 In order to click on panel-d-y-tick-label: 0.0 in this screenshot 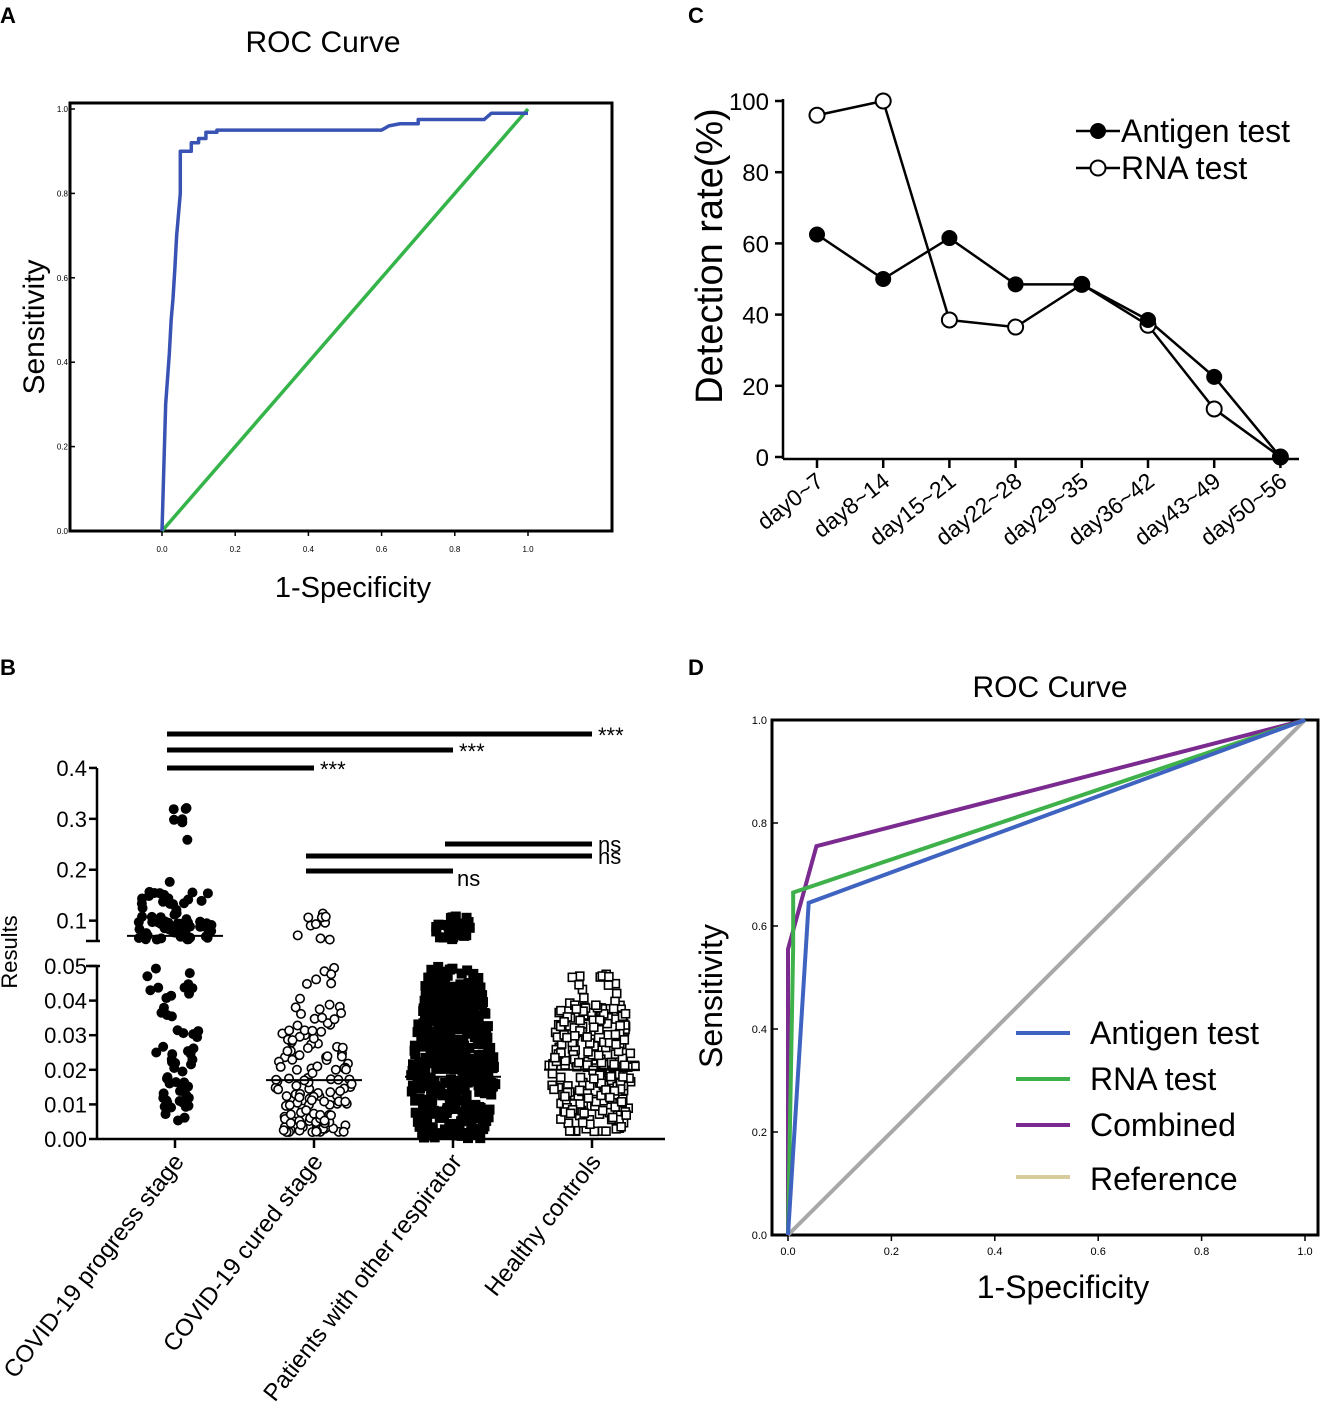, I will do `click(759, 1236)`.